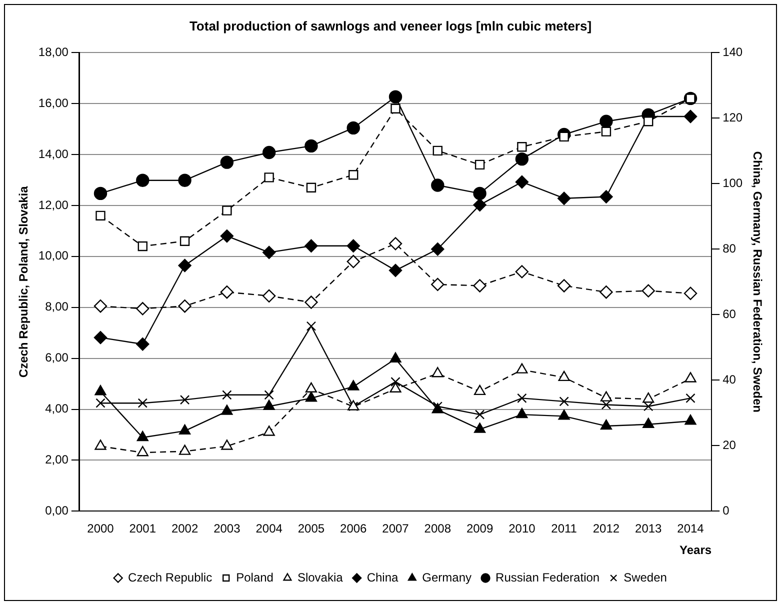  I want to click on y-tick-label: 0,00, so click(57, 511).